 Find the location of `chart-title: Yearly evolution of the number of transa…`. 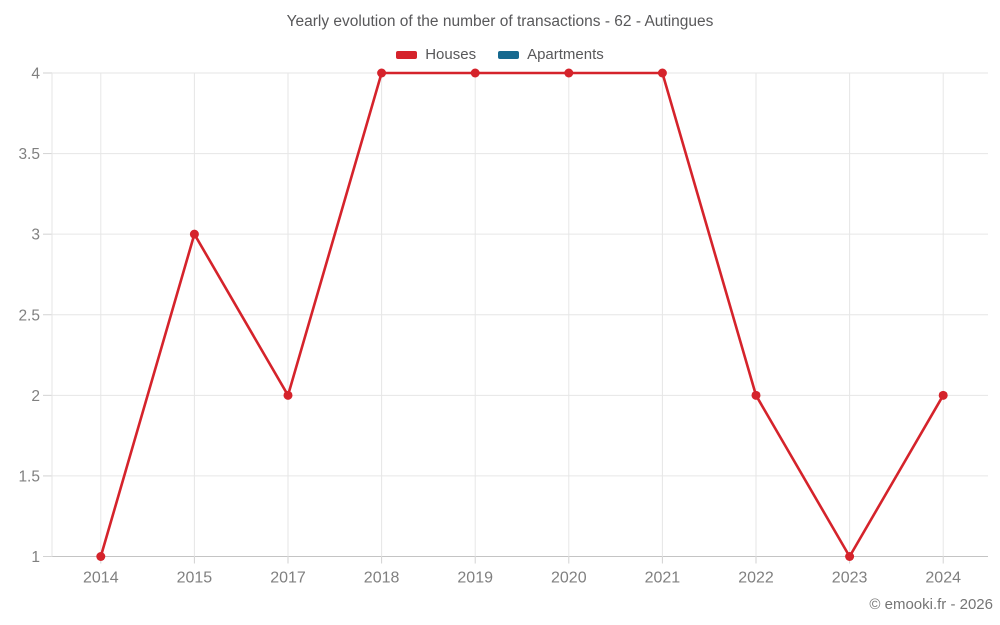

chart-title: Yearly evolution of the number of transa… is located at coordinates (500, 21).